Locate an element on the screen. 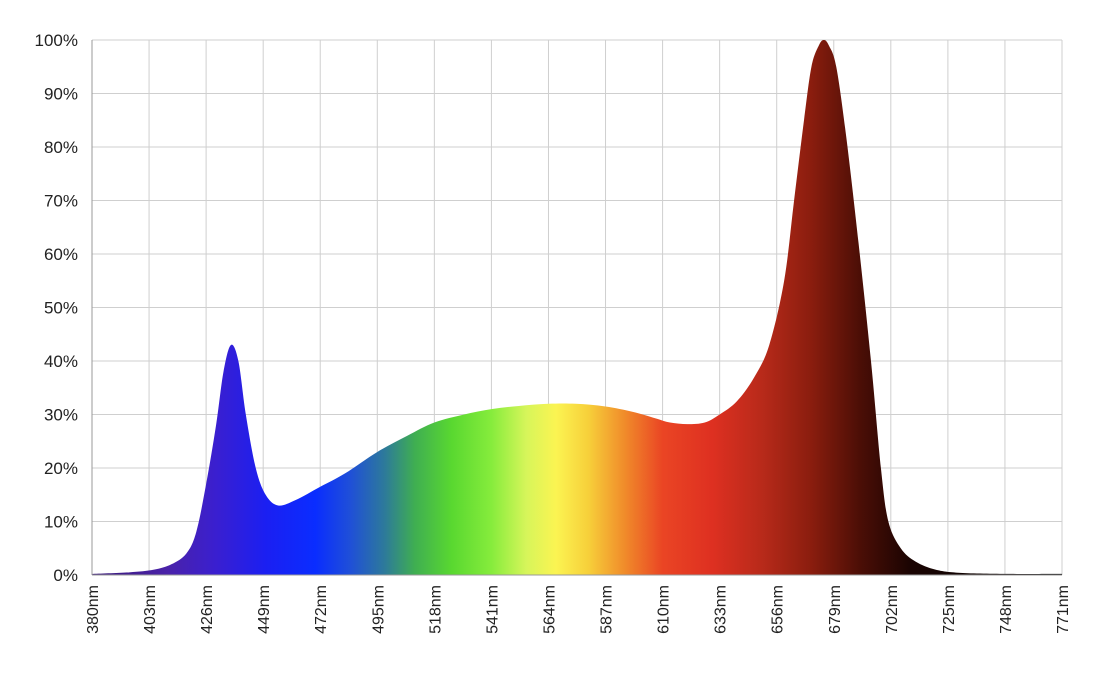 The image size is (1102, 688). y-tick-label: 20% is located at coordinates (61, 468).